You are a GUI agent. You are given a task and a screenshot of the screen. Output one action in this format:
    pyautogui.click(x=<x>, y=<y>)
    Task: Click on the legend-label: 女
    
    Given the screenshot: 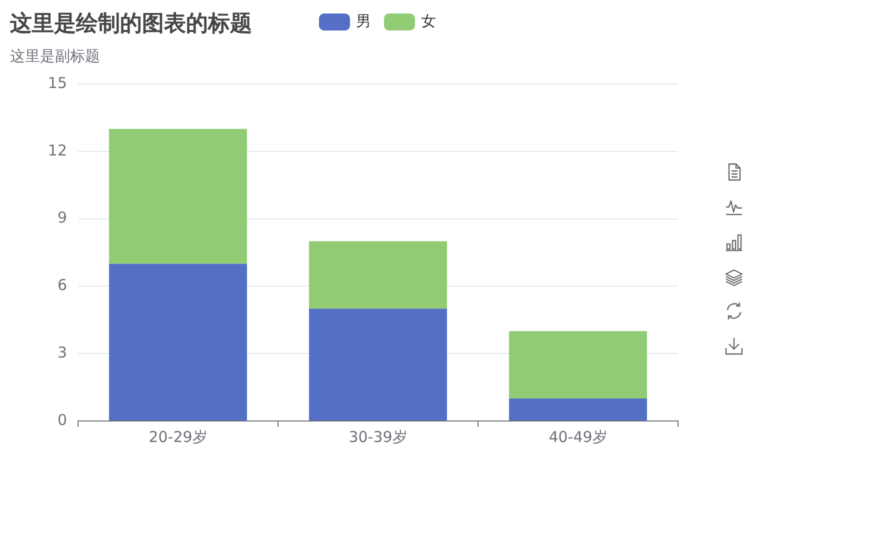 What is the action you would take?
    pyautogui.click(x=428, y=21)
    